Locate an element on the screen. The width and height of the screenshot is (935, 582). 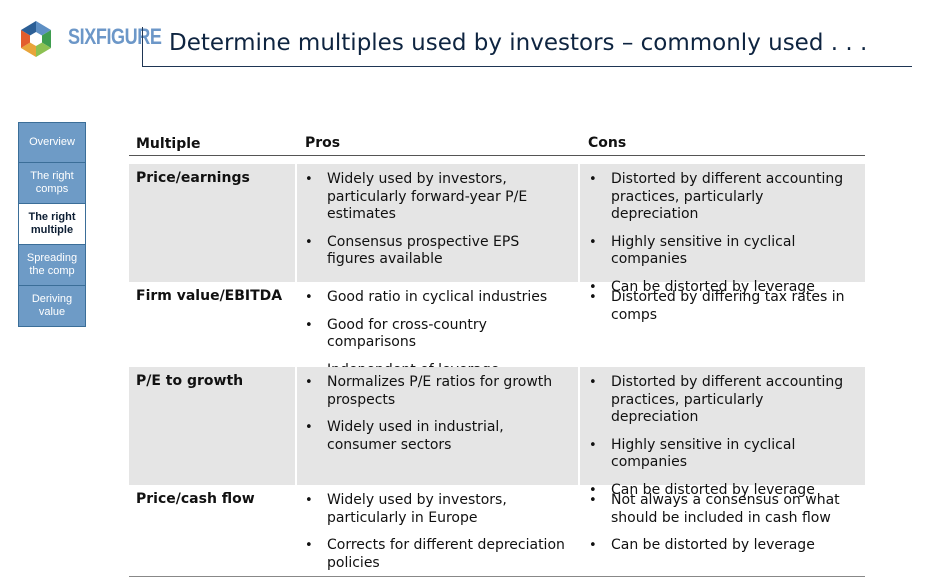
sixfigure-logo: SIXFIGURE is located at coordinates (89, 39).